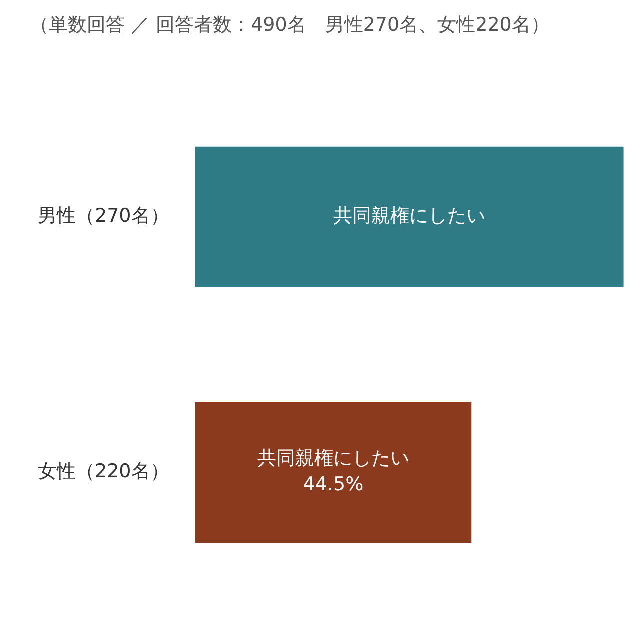 Image resolution: width=640 pixels, height=640 pixels. What do you see at coordinates (333, 485) in the screenshot?
I see `data-label: 44.5%` at bounding box center [333, 485].